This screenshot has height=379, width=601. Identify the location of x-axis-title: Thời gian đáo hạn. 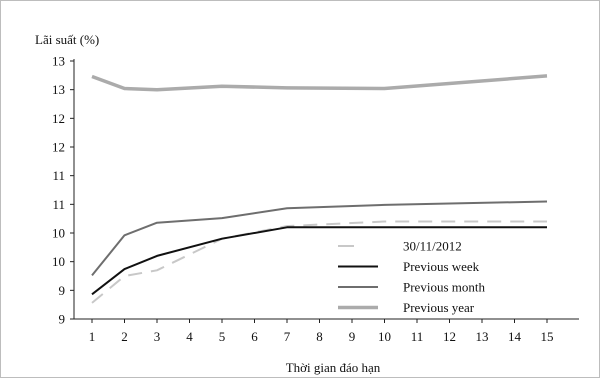
(333, 367).